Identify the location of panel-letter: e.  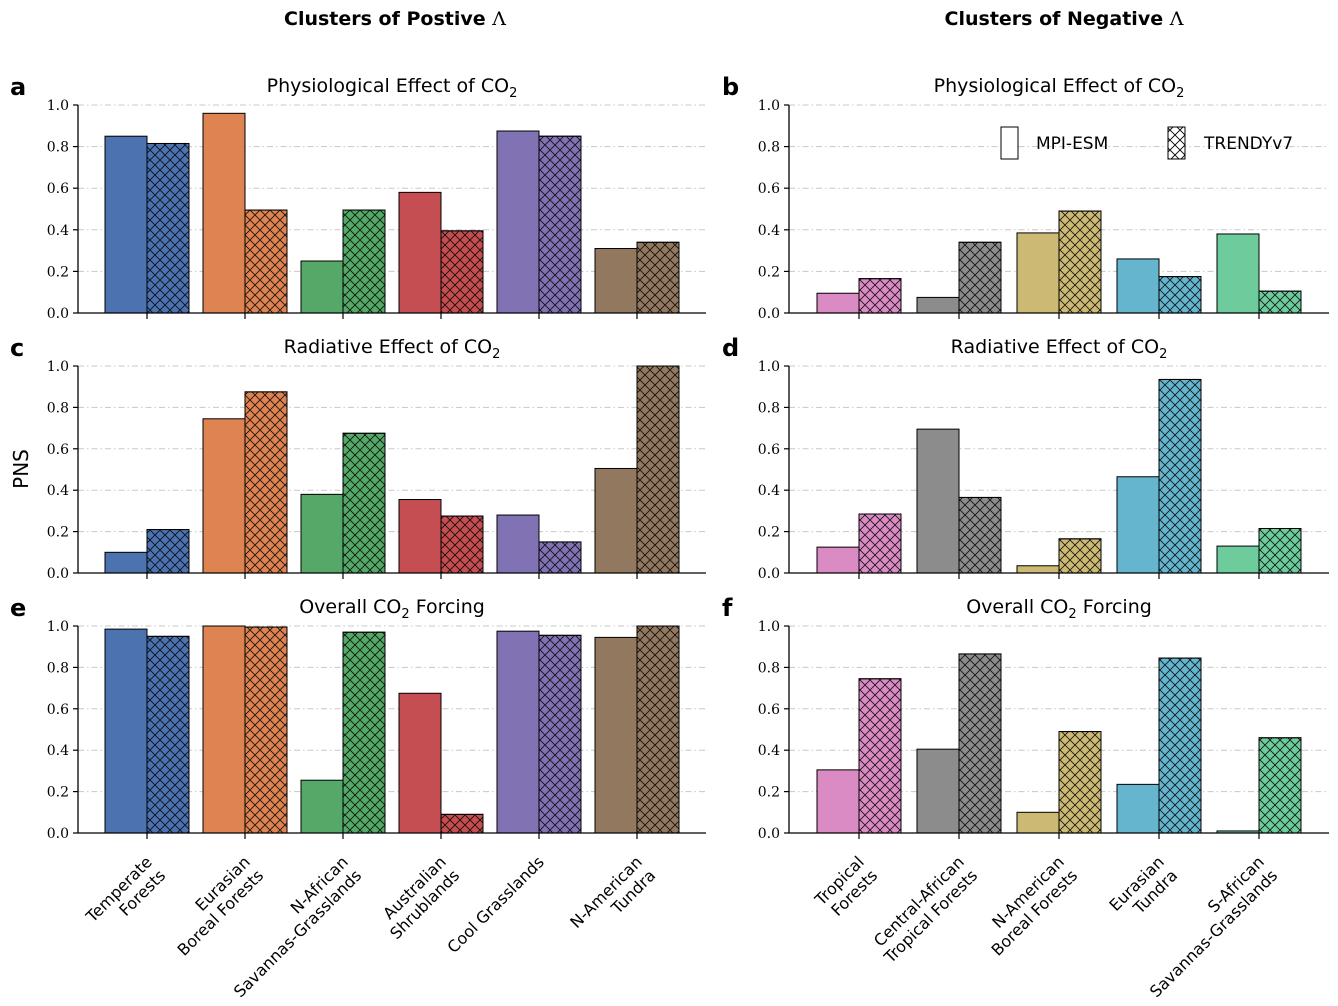
(18, 608).